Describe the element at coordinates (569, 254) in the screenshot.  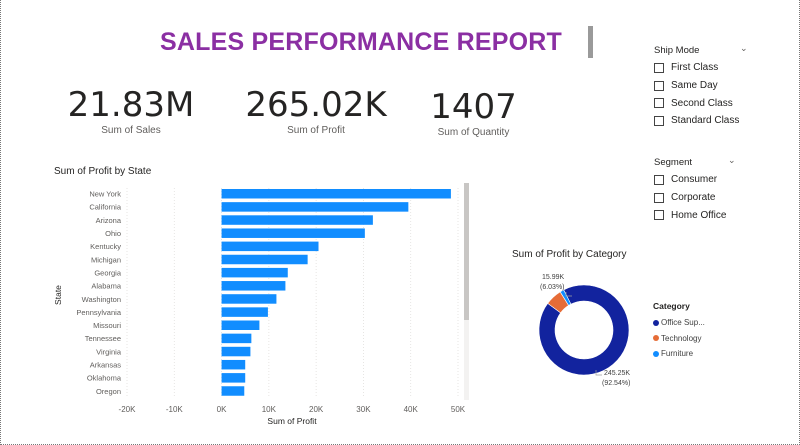
I see `donut-chart-title: Sum of Profit by Category` at that location.